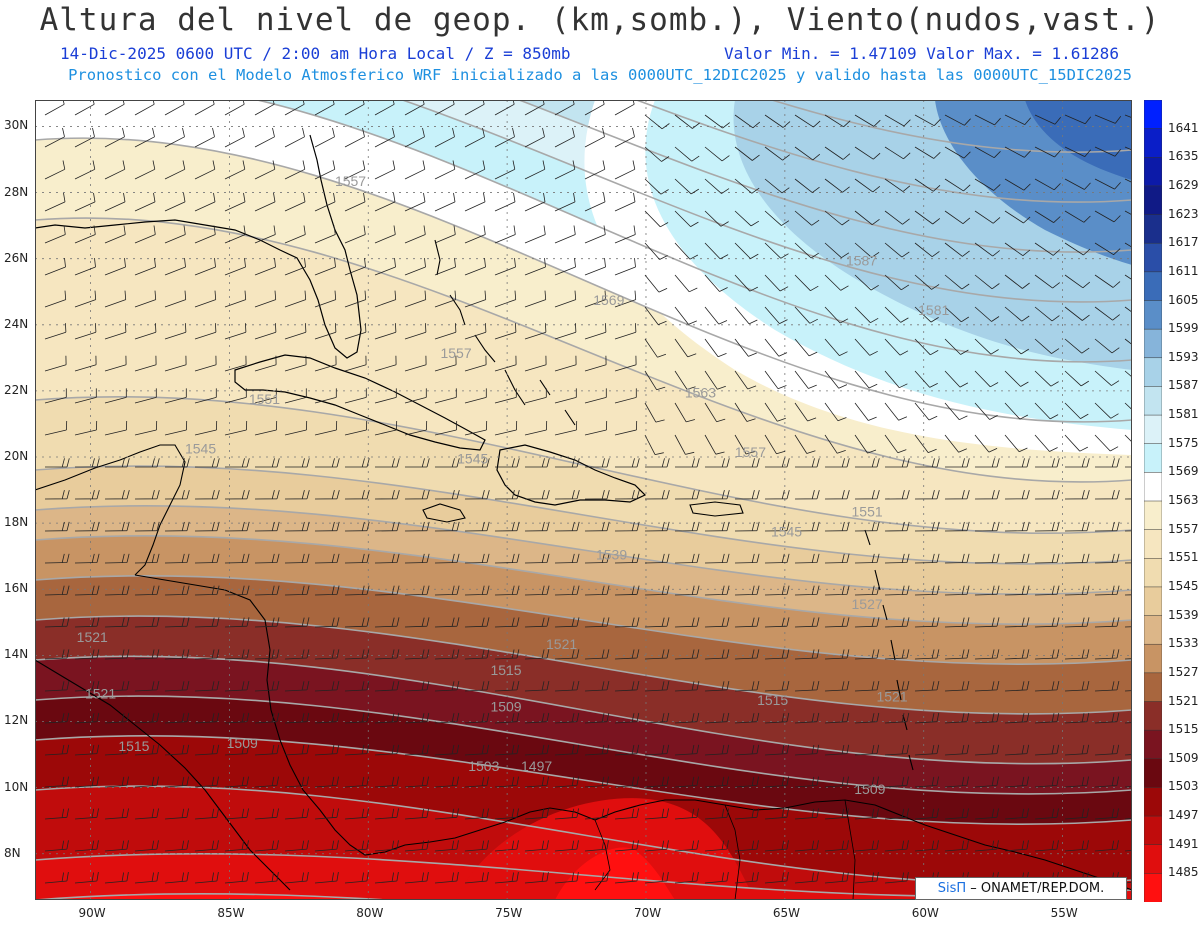 This screenshot has height=927, width=1200. Describe the element at coordinates (1183, 729) in the screenshot. I see `colorbar-level: 1515` at that location.